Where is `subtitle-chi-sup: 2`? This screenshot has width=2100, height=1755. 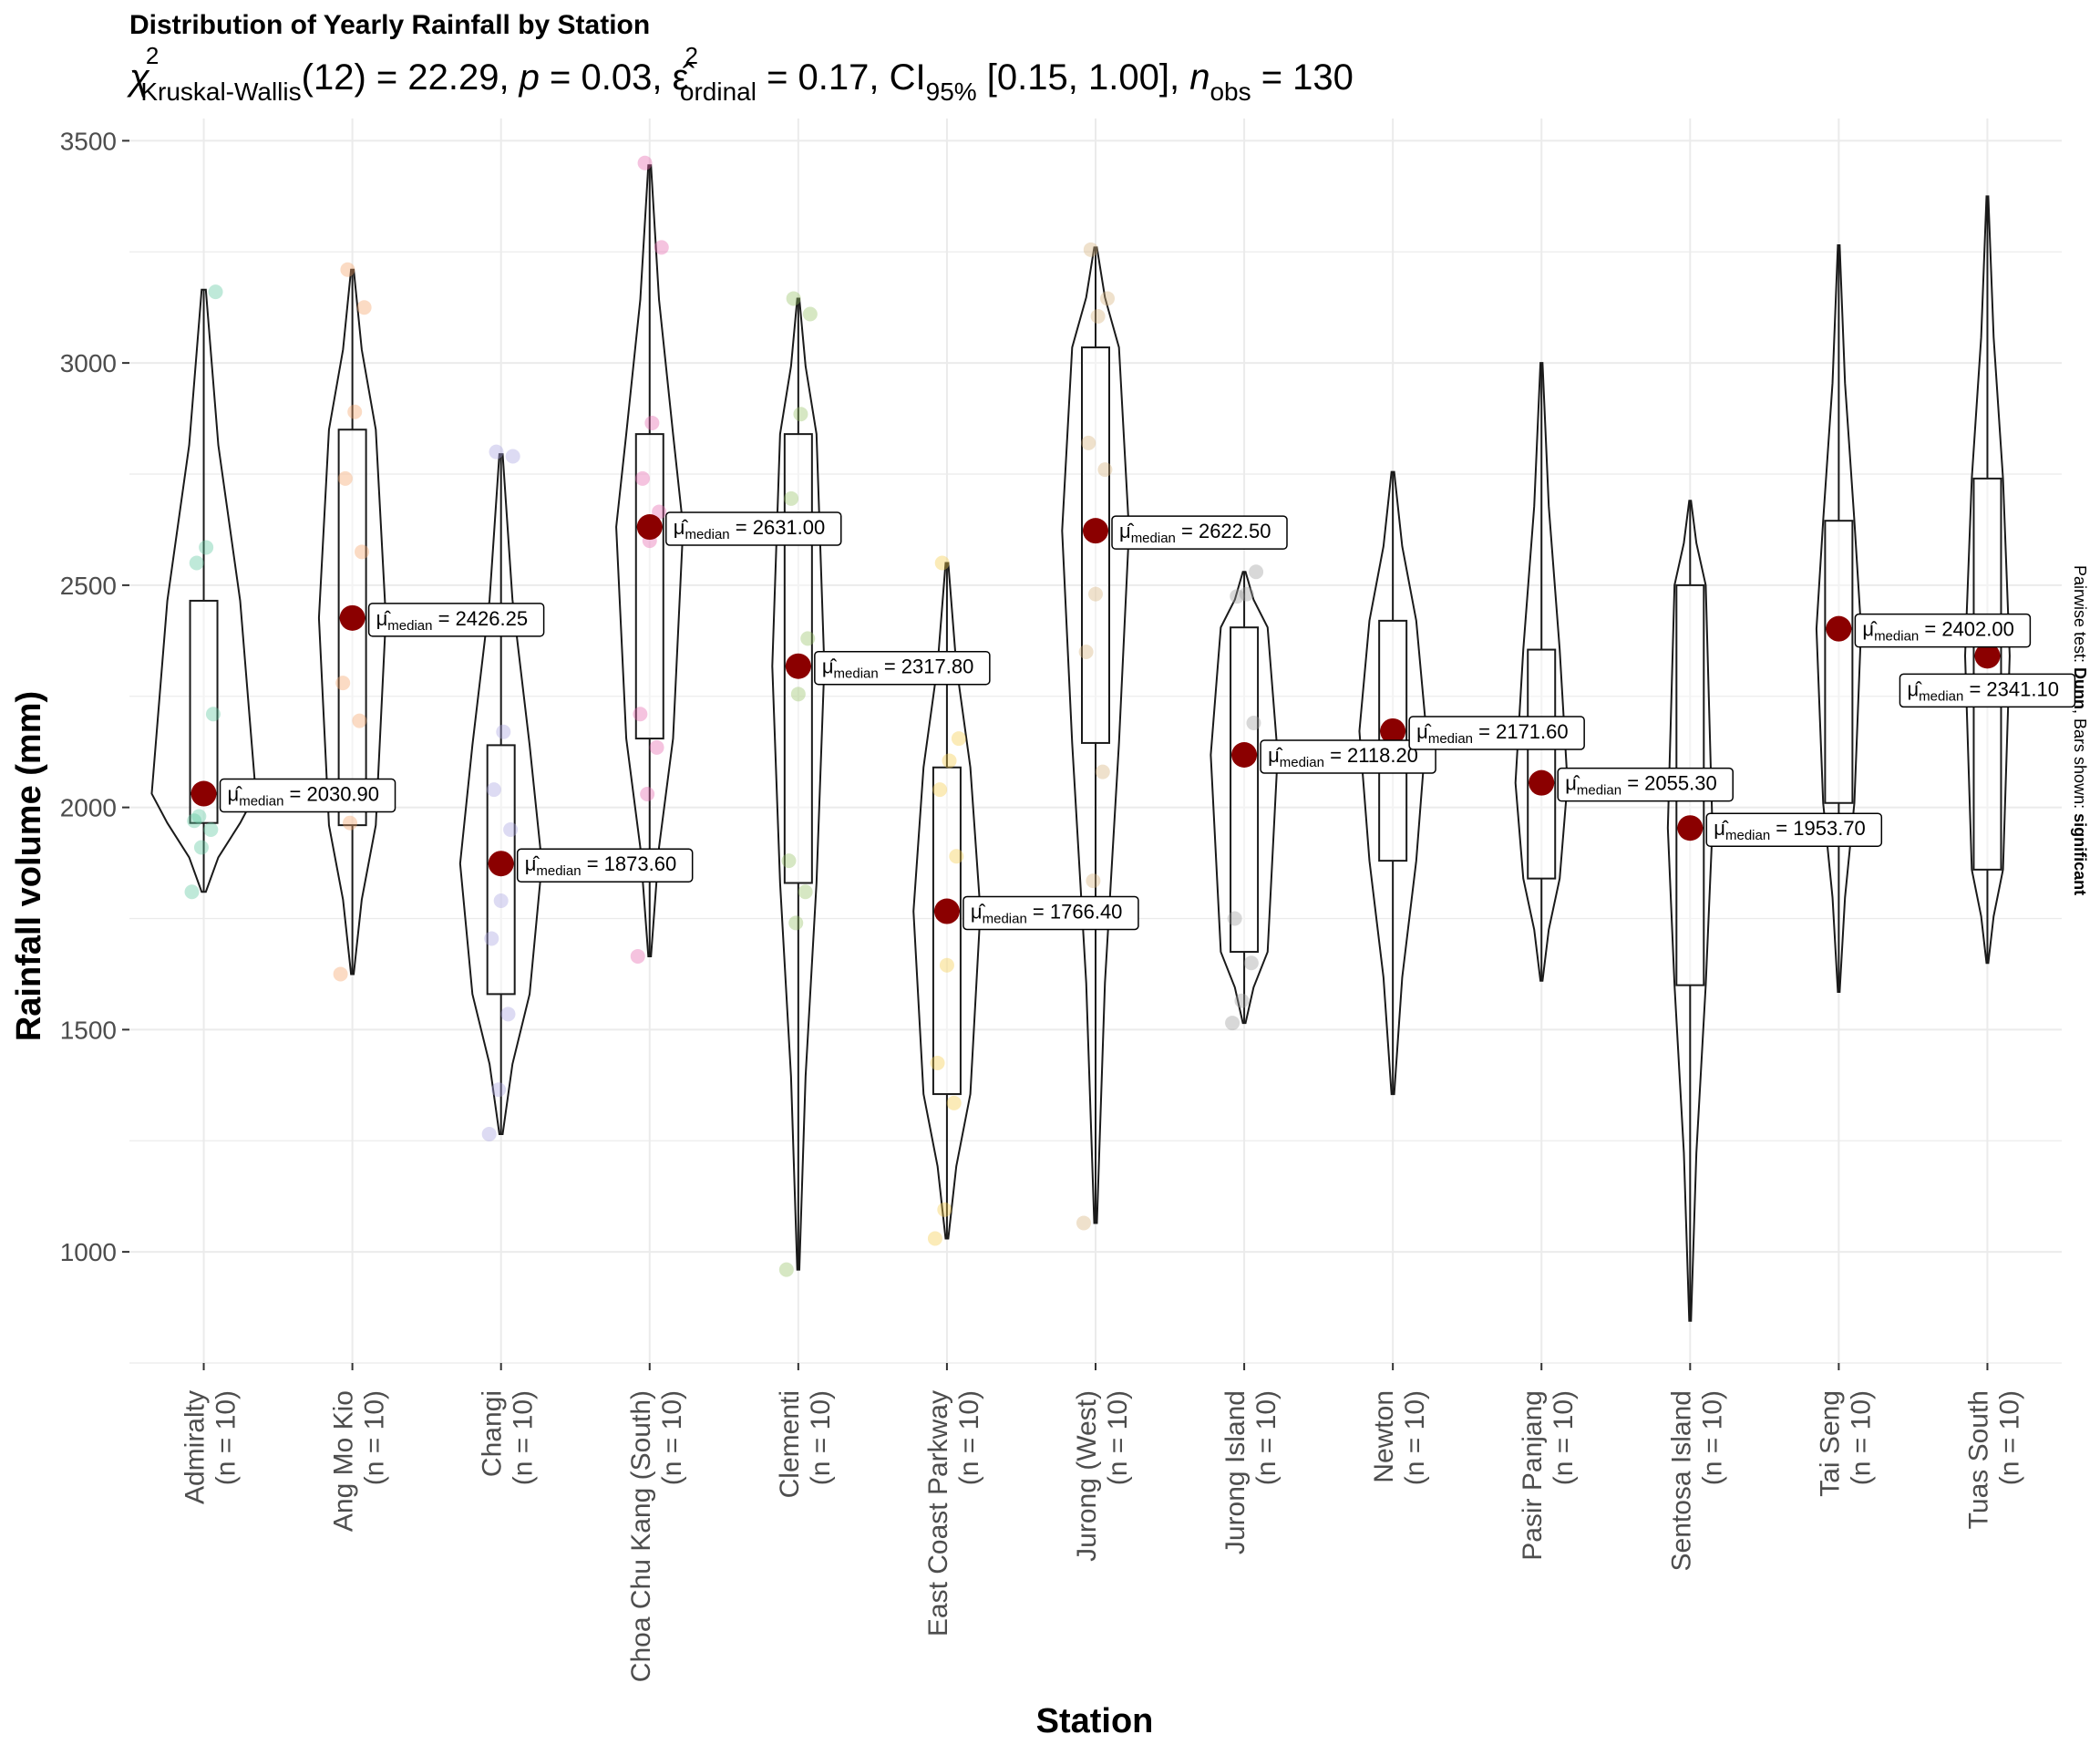
subtitle-chi-sup: 2 is located at coordinates (152, 55).